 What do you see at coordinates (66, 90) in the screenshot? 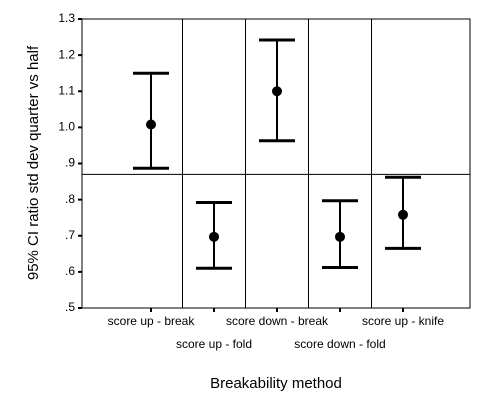
I see `y-tick-label: 1.1` at bounding box center [66, 90].